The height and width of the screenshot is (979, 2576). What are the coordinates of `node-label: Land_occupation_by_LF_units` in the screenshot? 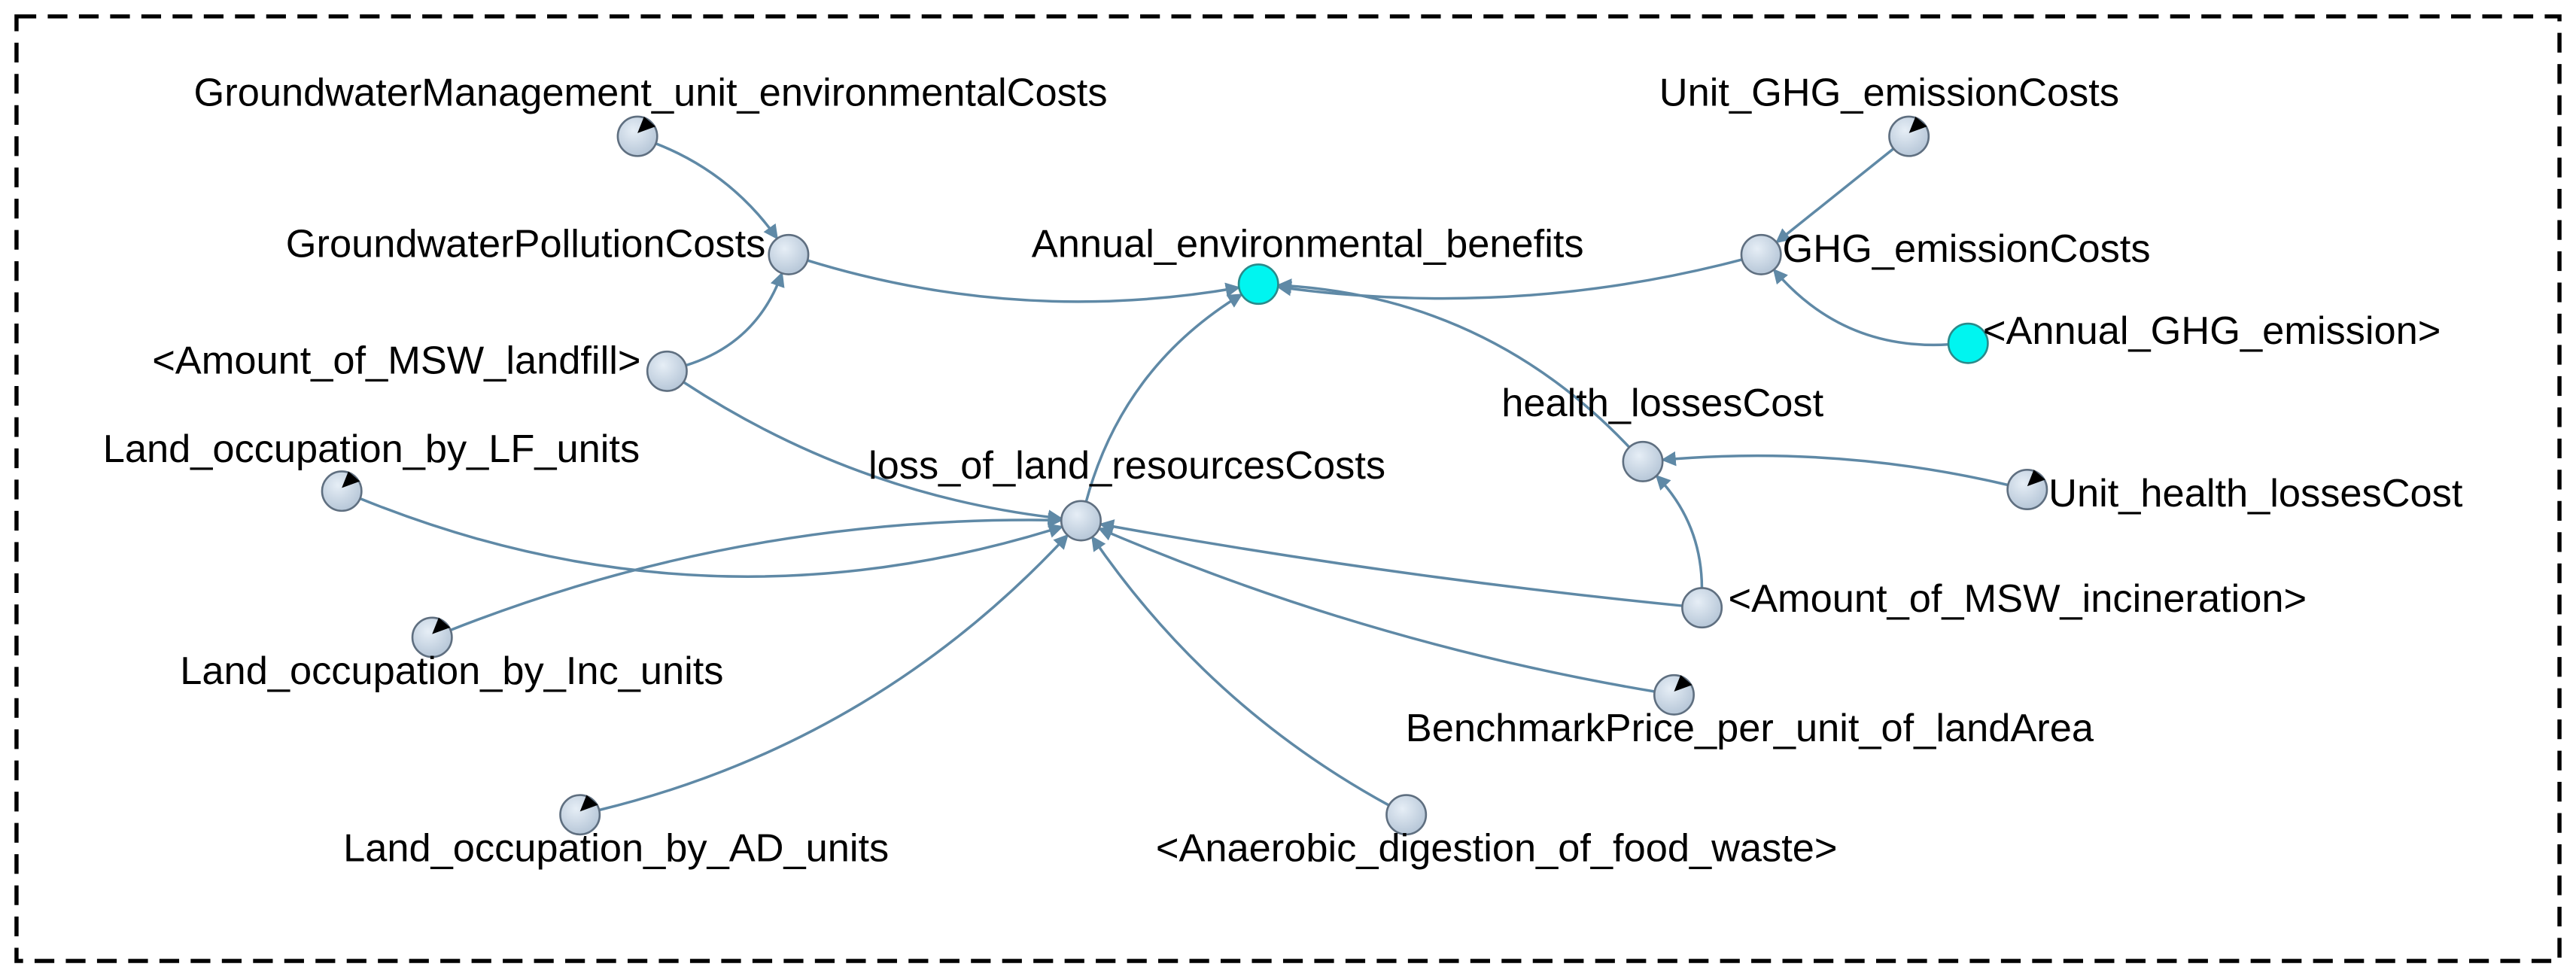 It's located at (371, 449).